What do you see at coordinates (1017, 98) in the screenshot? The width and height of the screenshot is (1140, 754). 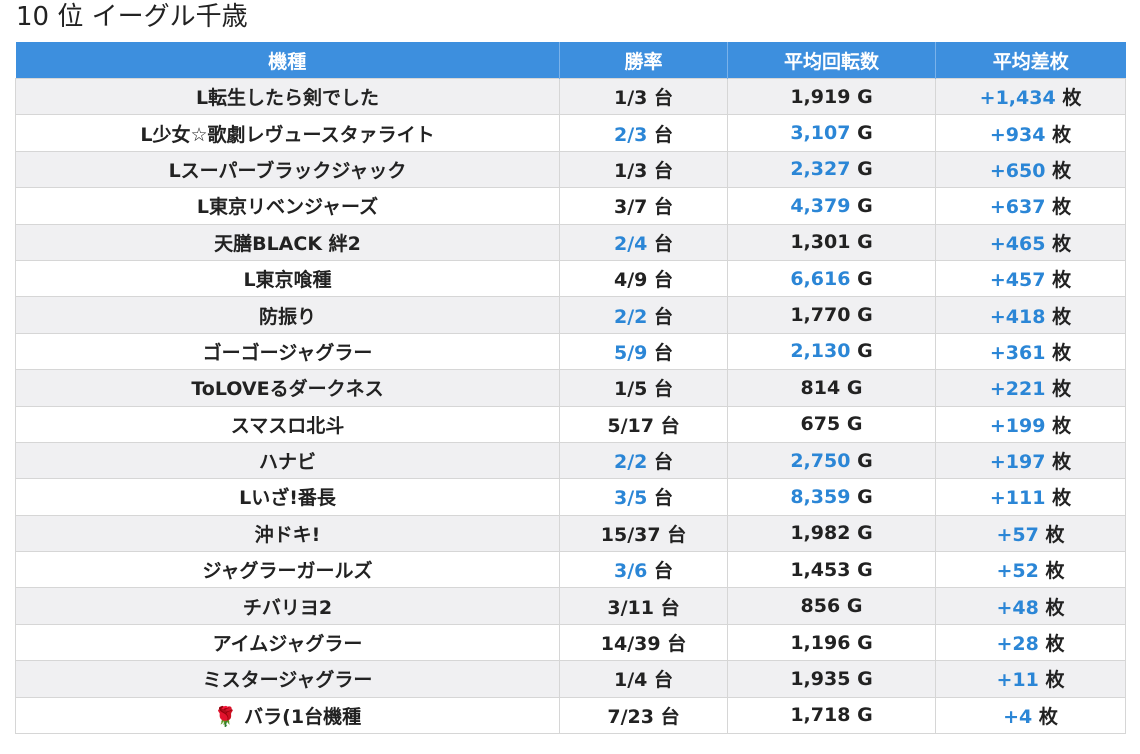 I see `cell-avg-diff-value: +1,434` at bounding box center [1017, 98].